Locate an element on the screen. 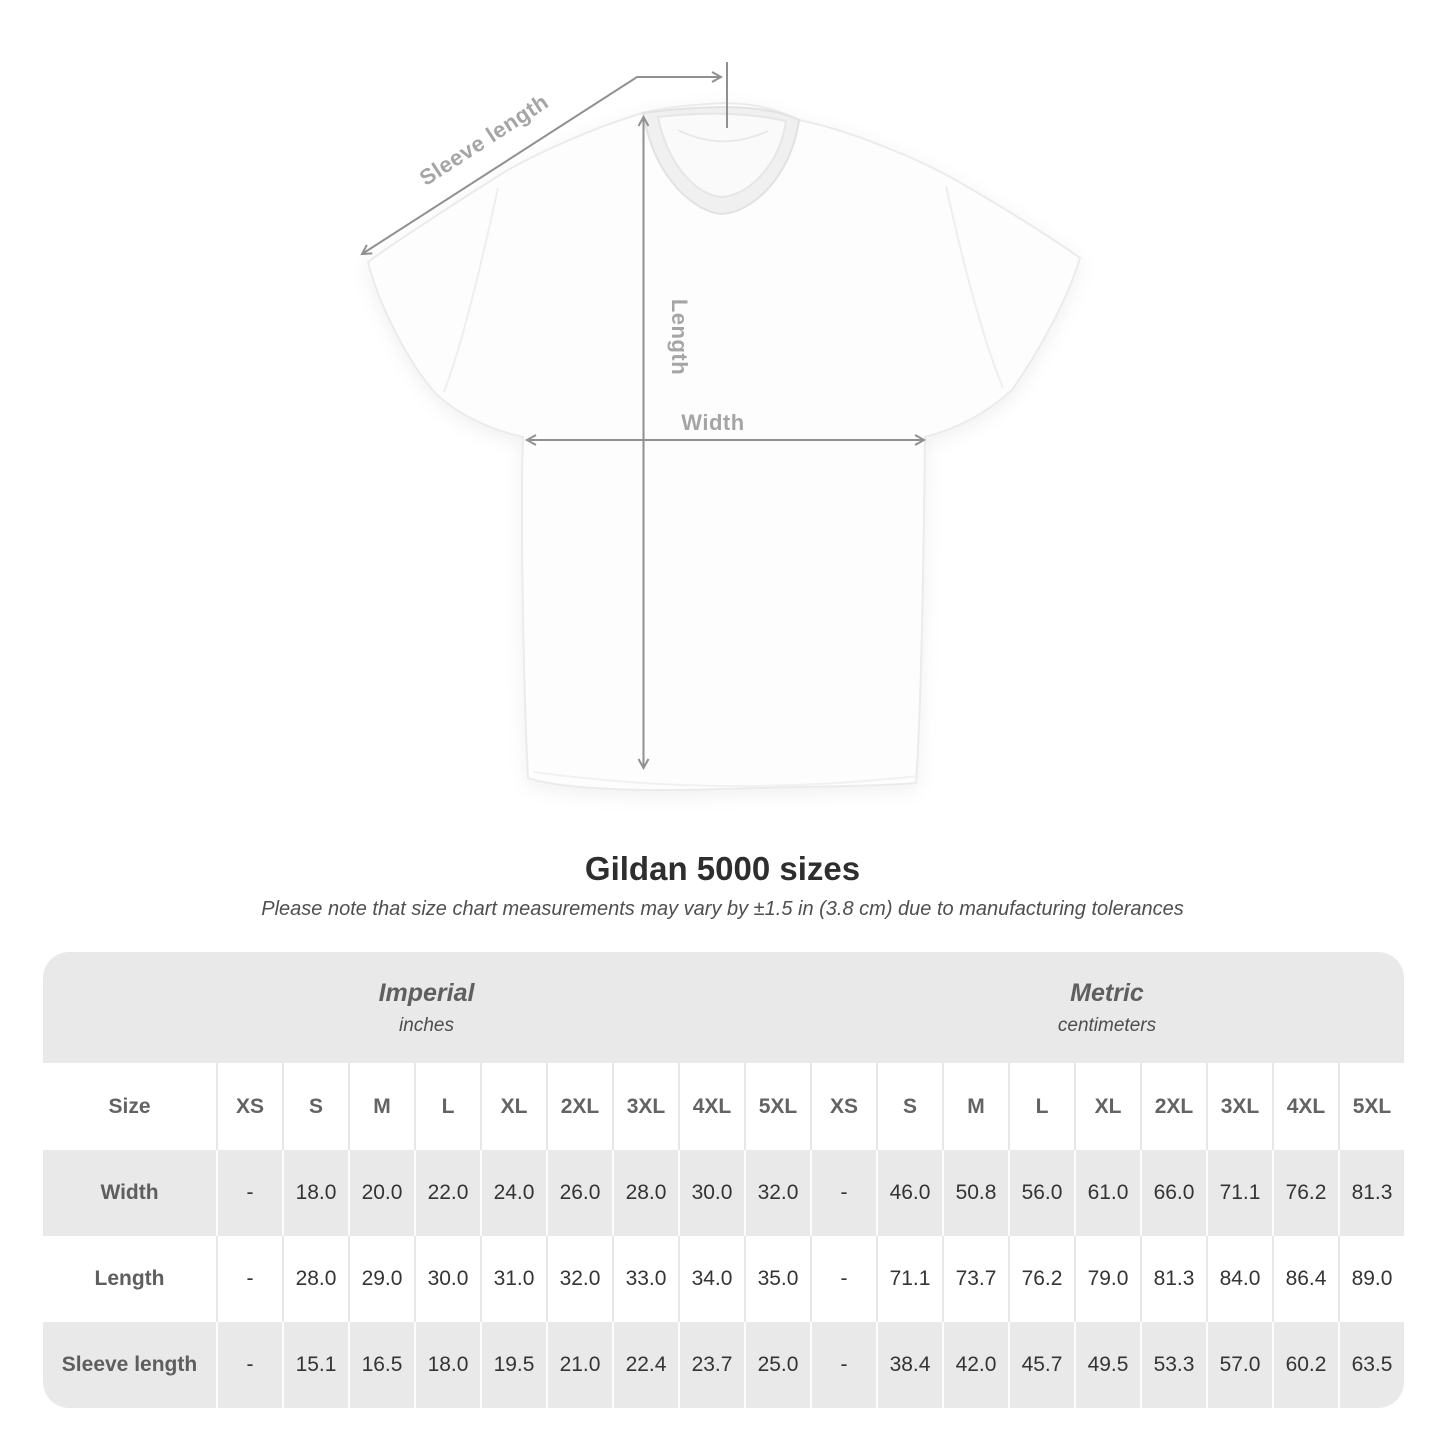 The width and height of the screenshot is (1445, 1445). width-label: Width is located at coordinates (712, 422).